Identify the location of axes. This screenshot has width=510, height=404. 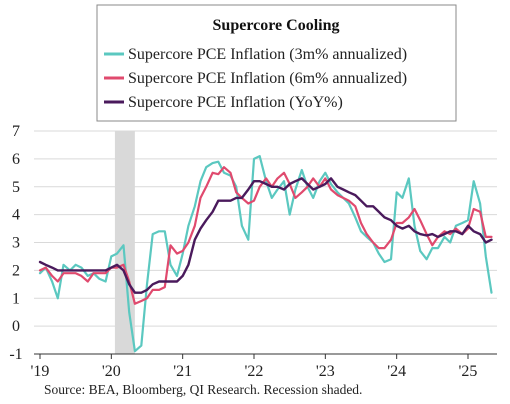
(265, 356).